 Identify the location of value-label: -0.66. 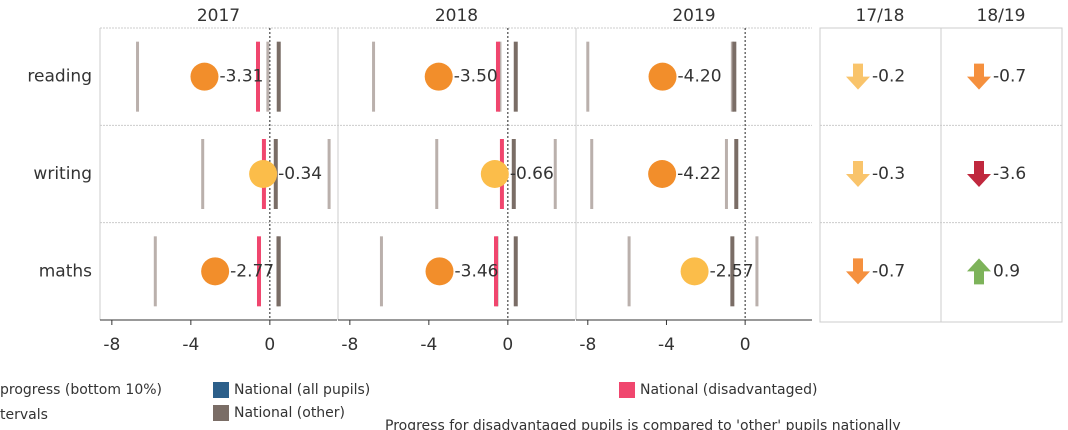
(532, 174).